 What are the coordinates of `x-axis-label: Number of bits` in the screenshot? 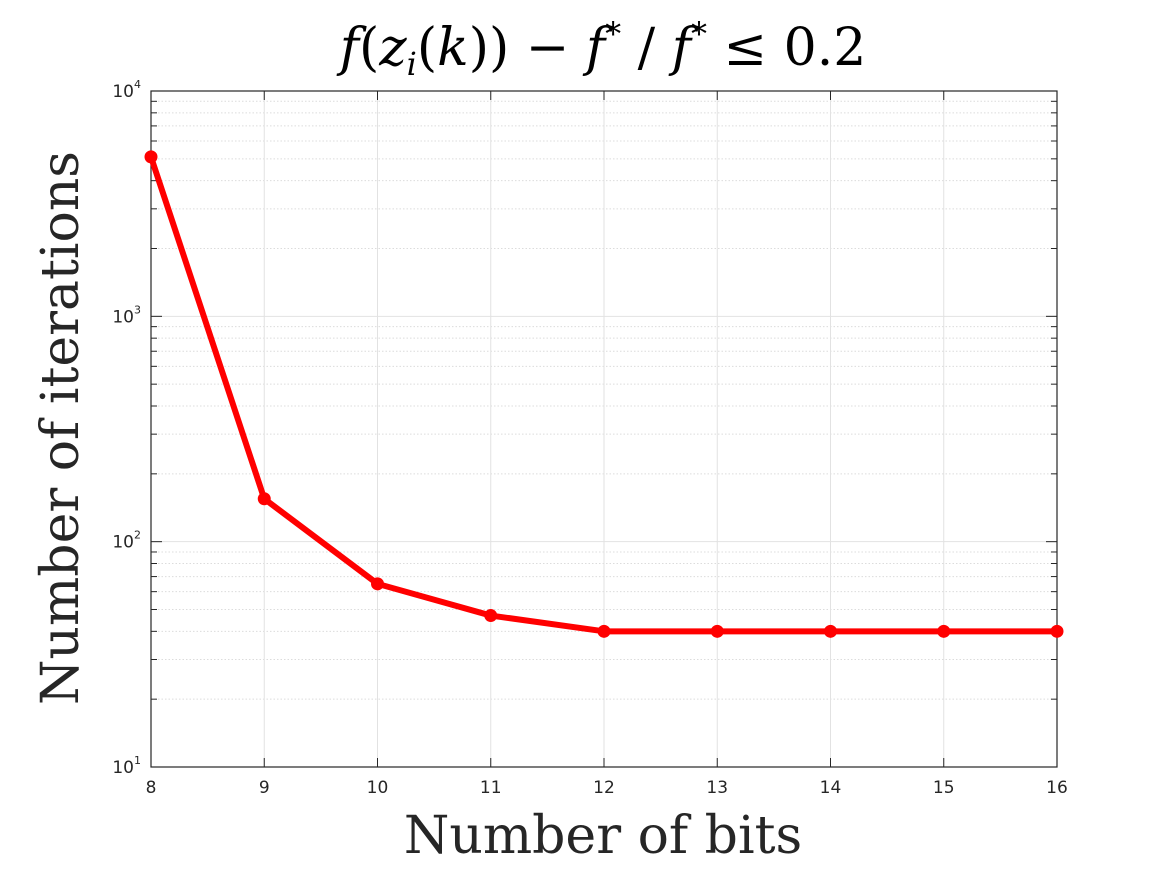 It's located at (603, 836).